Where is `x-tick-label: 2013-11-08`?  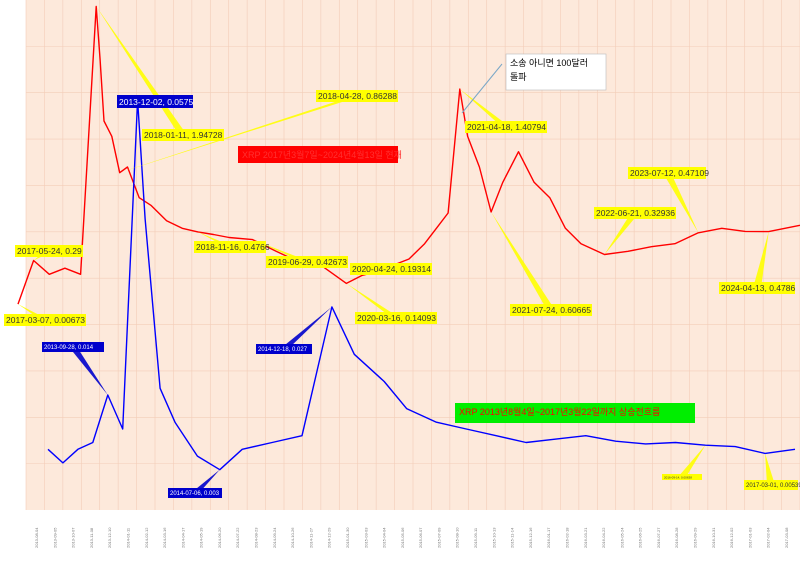
x-tick-label: 2013-11-08 is located at coordinates (91, 537).